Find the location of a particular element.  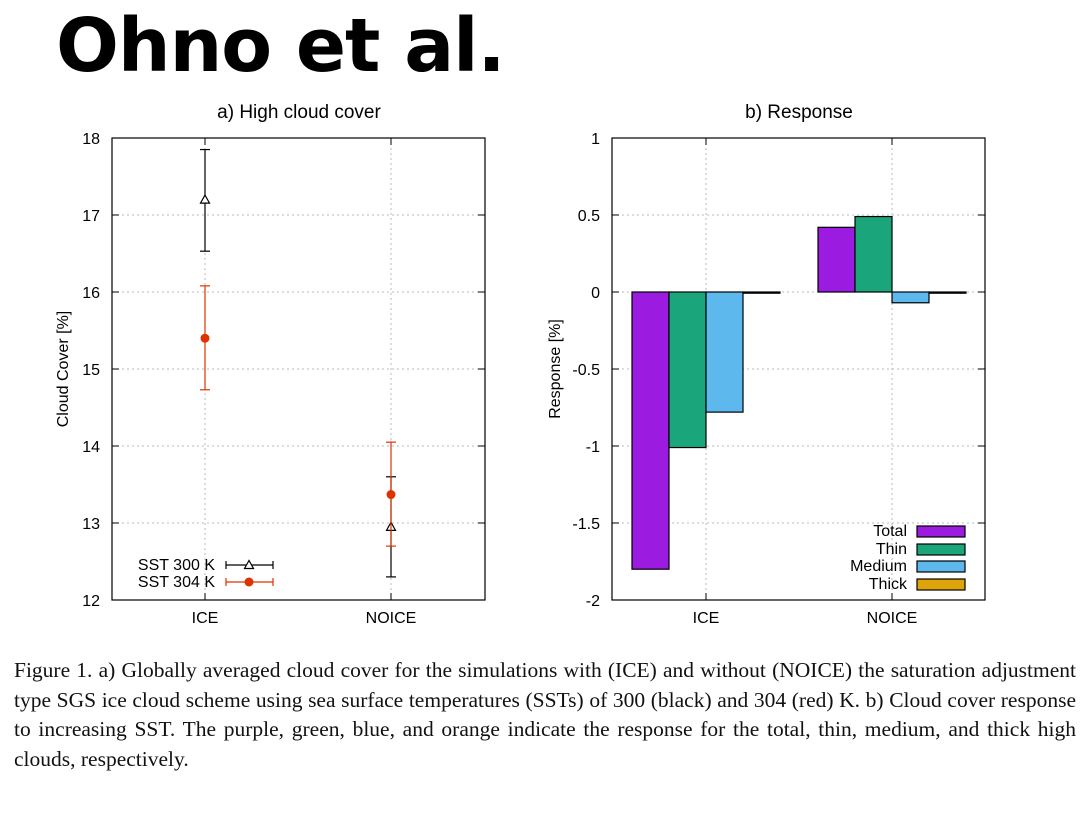

ytick-label: -0.5 is located at coordinates (586, 370).